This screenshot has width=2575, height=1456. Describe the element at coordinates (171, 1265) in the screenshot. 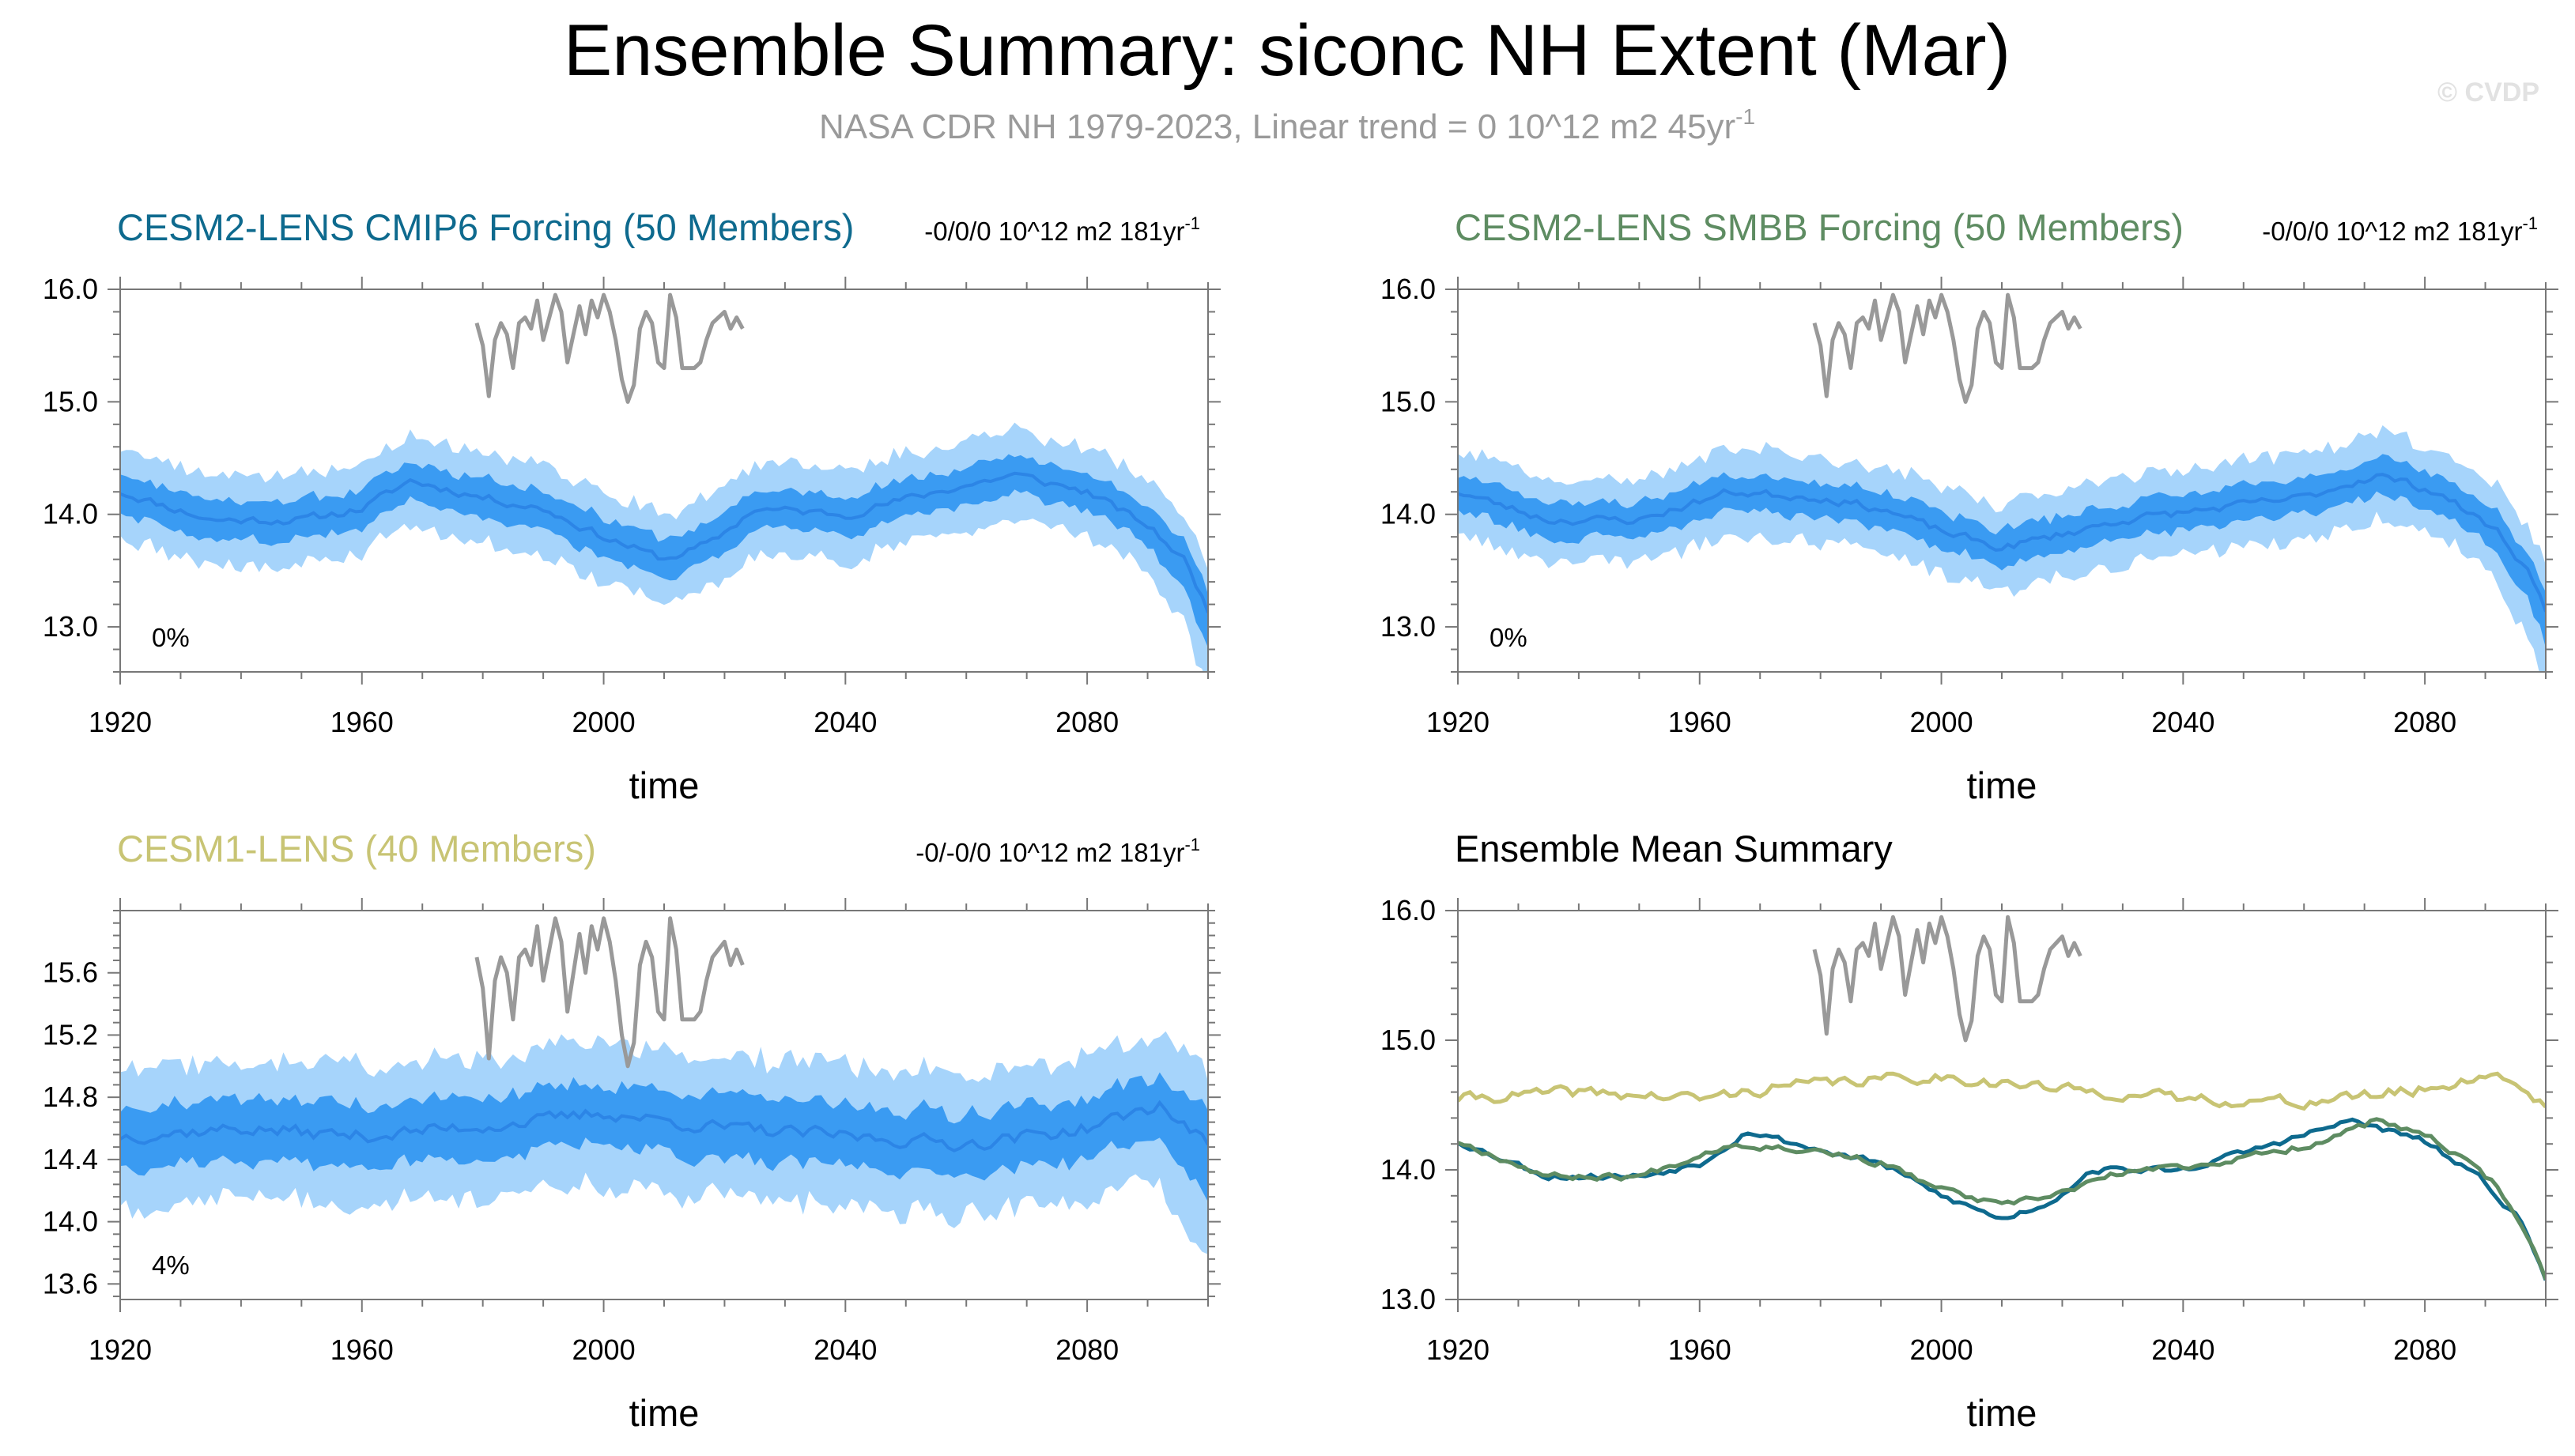

I see `corner-percentage-label: 4%` at that location.